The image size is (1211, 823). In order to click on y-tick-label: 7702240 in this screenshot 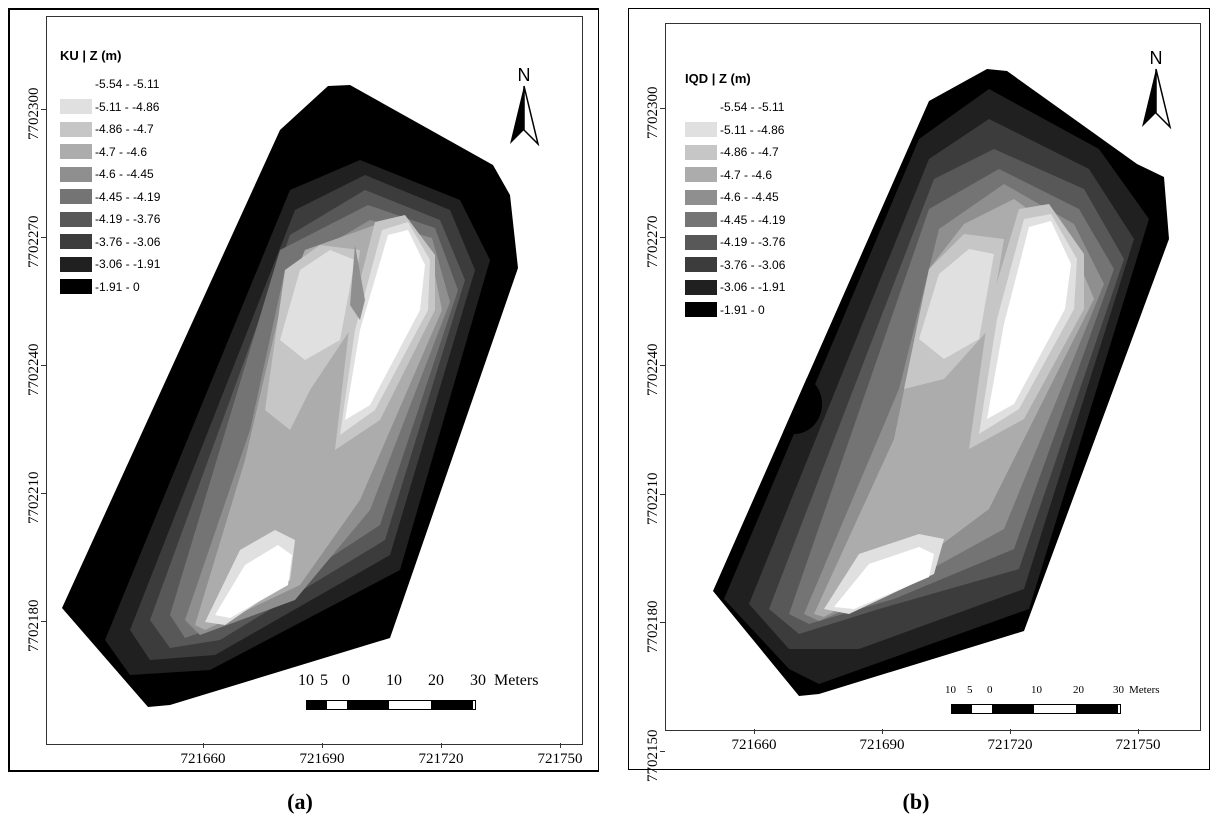, I will do `click(653, 370)`.